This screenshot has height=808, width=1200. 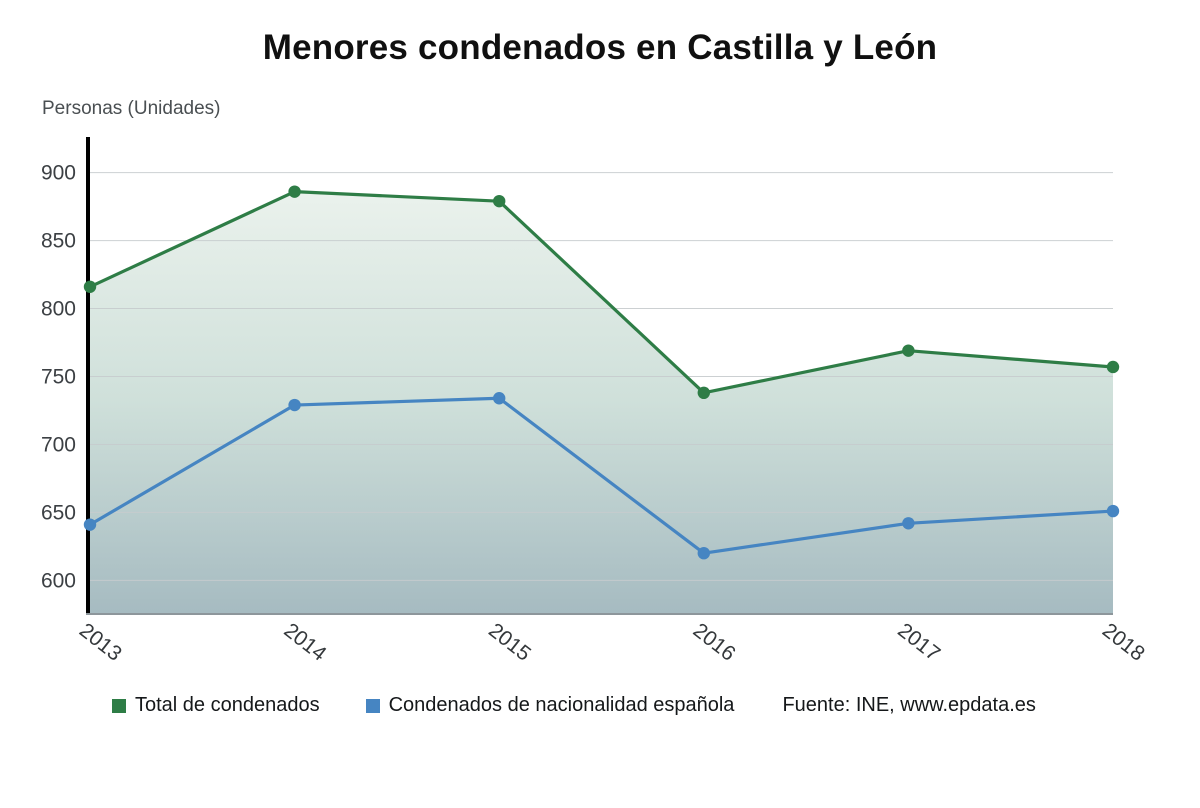 What do you see at coordinates (1123, 642) in the screenshot?
I see `svg-text: 2018` at bounding box center [1123, 642].